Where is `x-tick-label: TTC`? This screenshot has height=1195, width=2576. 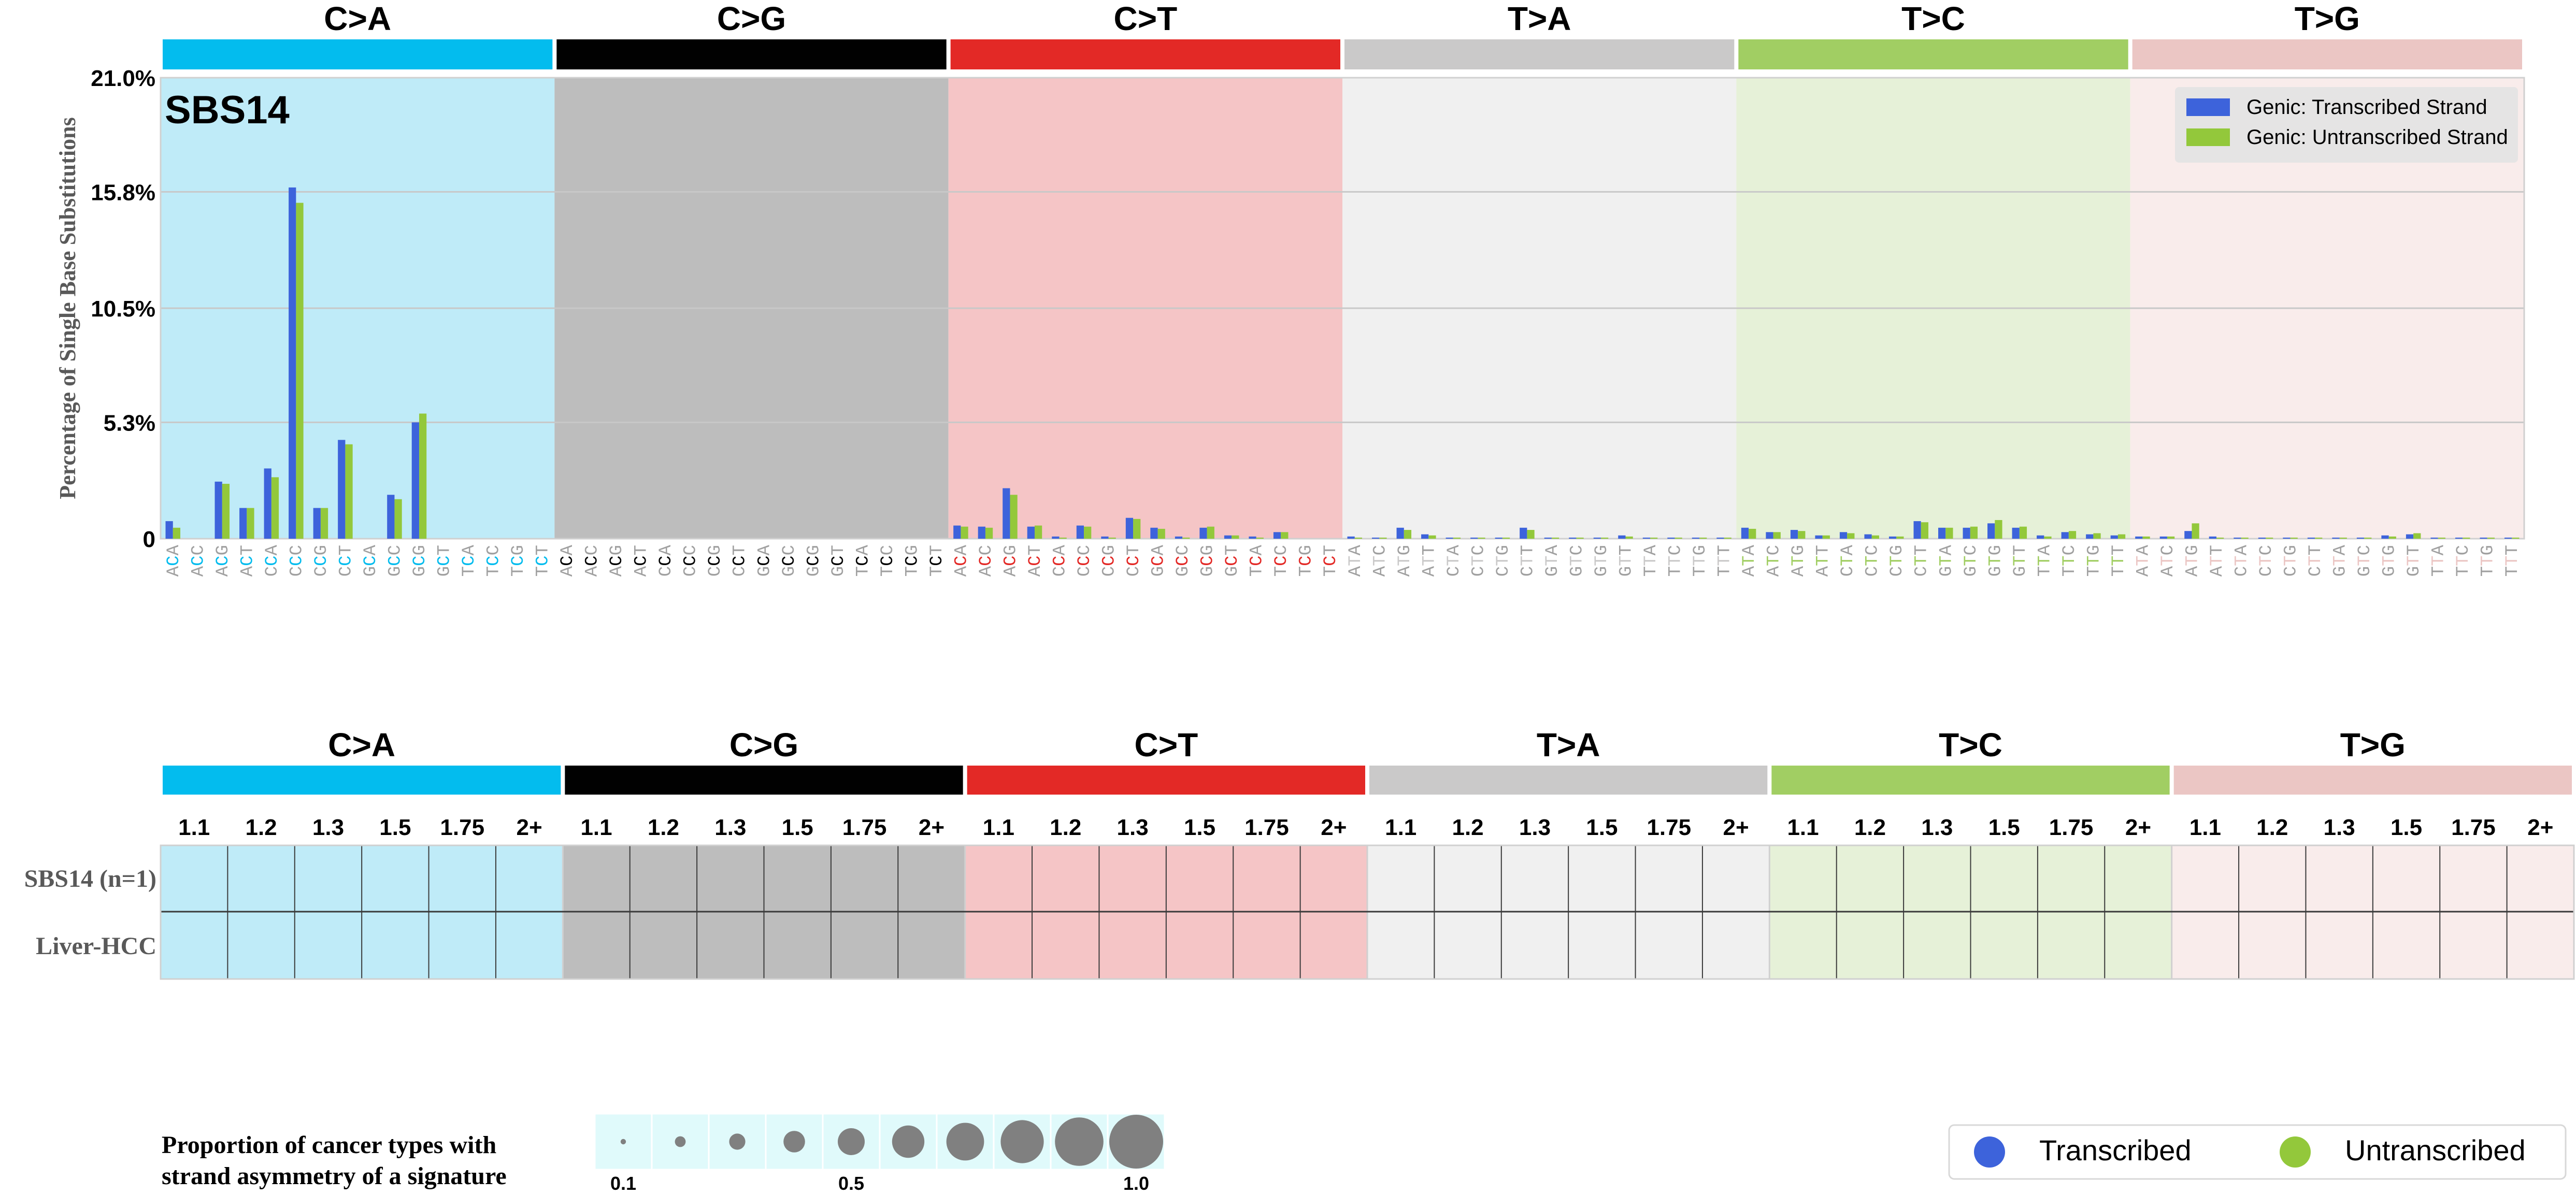 x-tick-label: TTC is located at coordinates (2070, 561).